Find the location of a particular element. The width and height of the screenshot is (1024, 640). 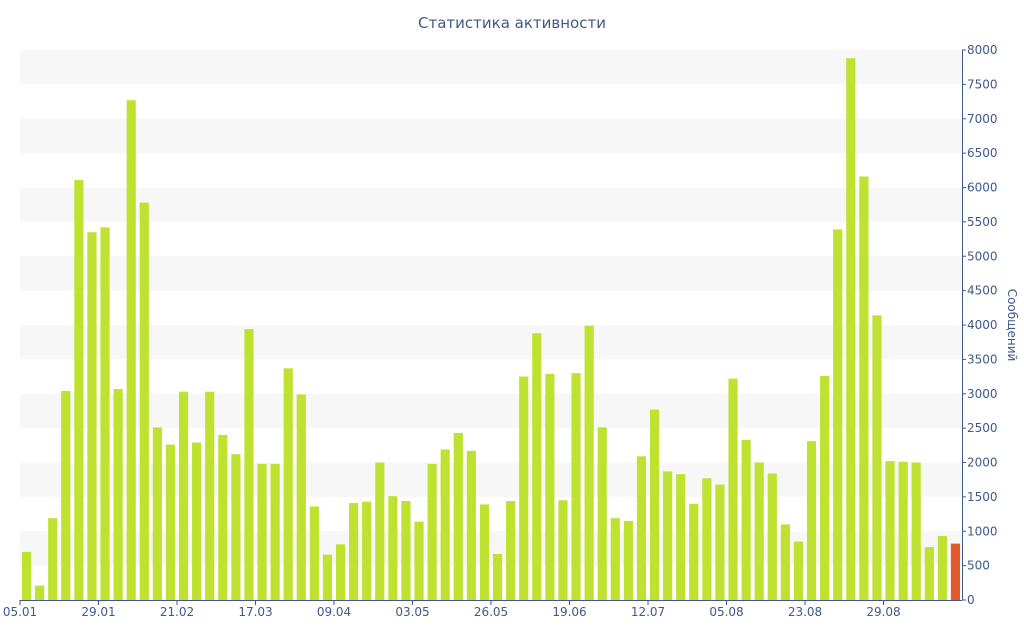

y-tick-label: 5000 is located at coordinates (982, 256).